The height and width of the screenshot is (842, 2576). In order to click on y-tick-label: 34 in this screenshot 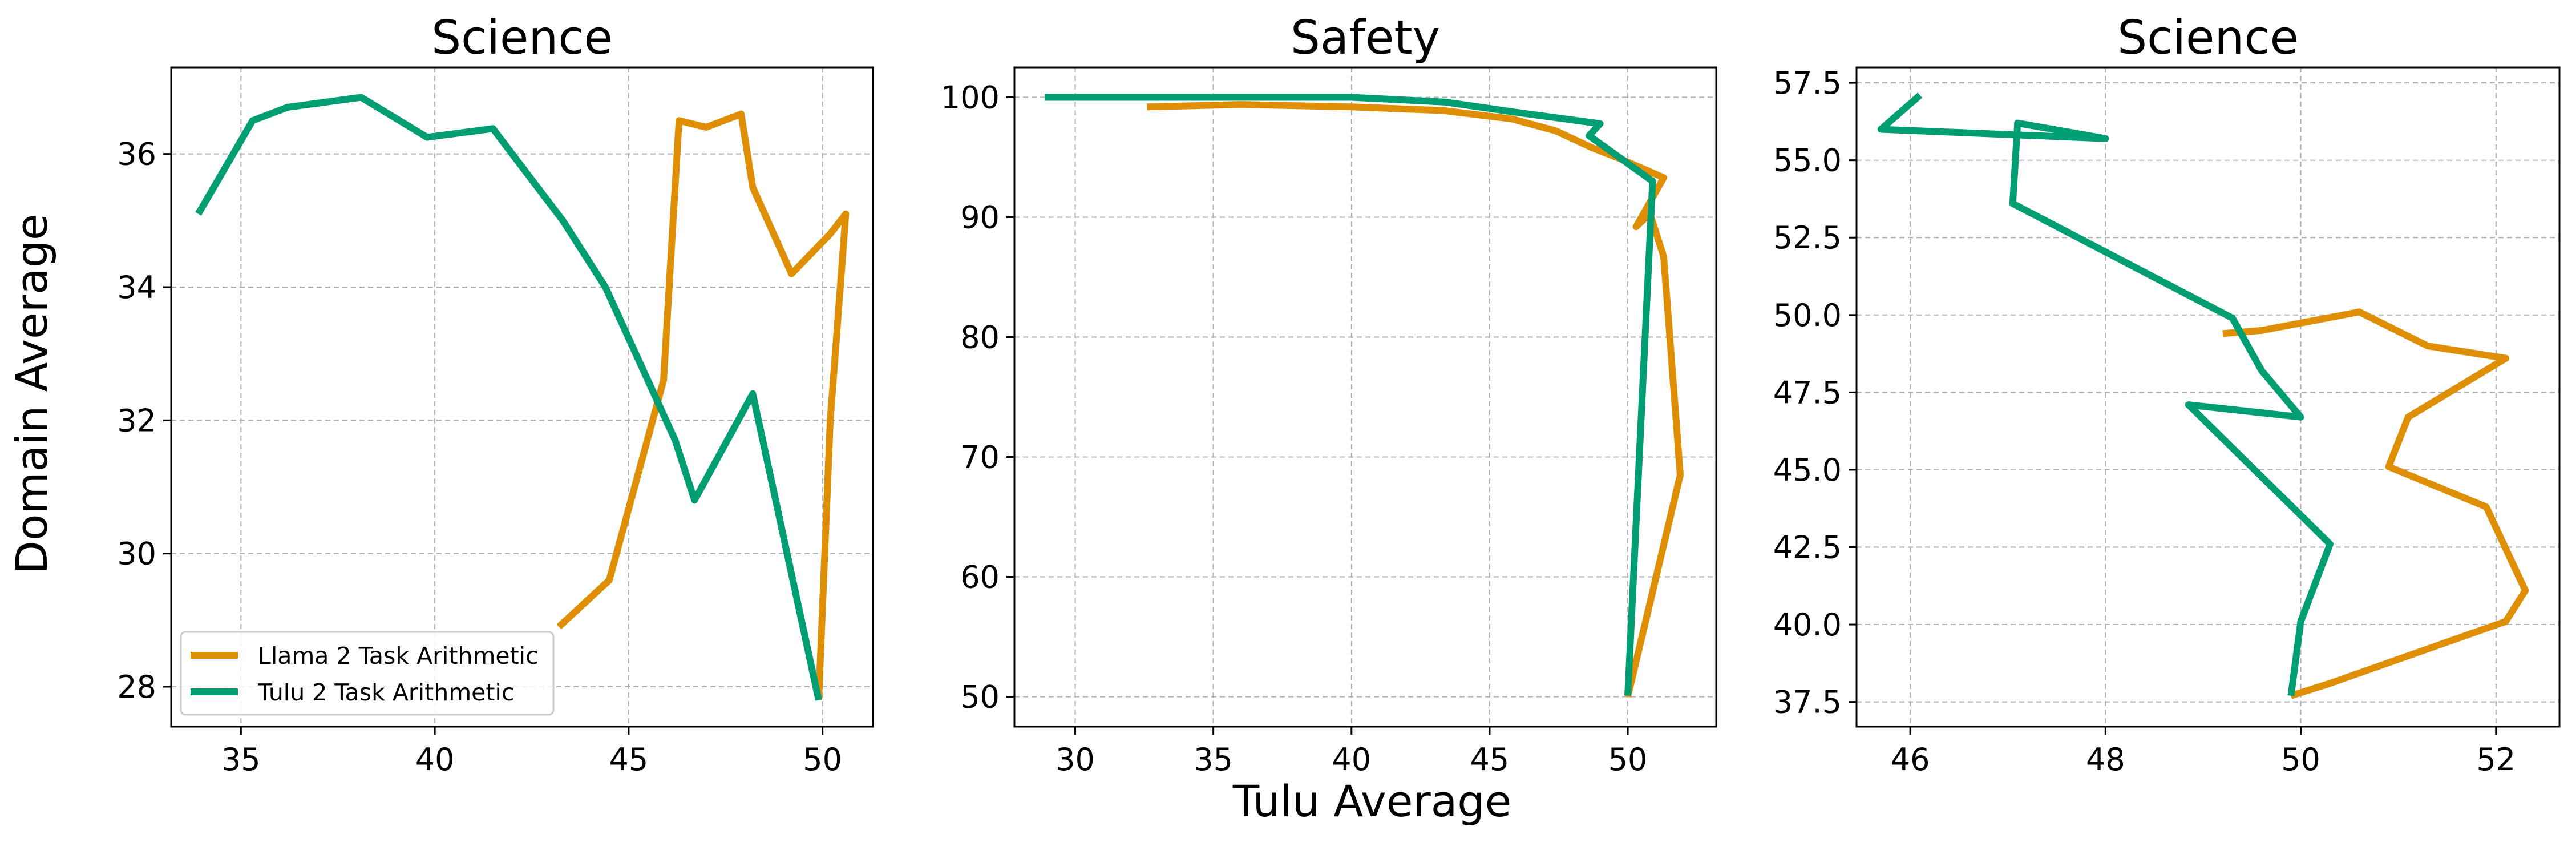, I will do `click(136, 287)`.